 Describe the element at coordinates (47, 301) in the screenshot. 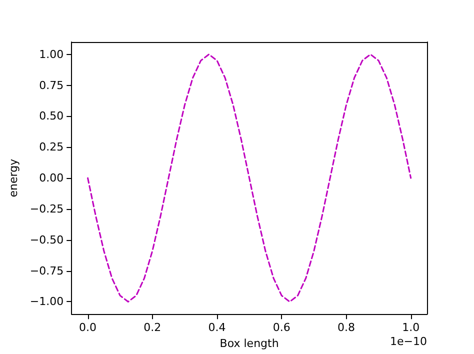

I see `y-tick-label: −1.00` at that location.